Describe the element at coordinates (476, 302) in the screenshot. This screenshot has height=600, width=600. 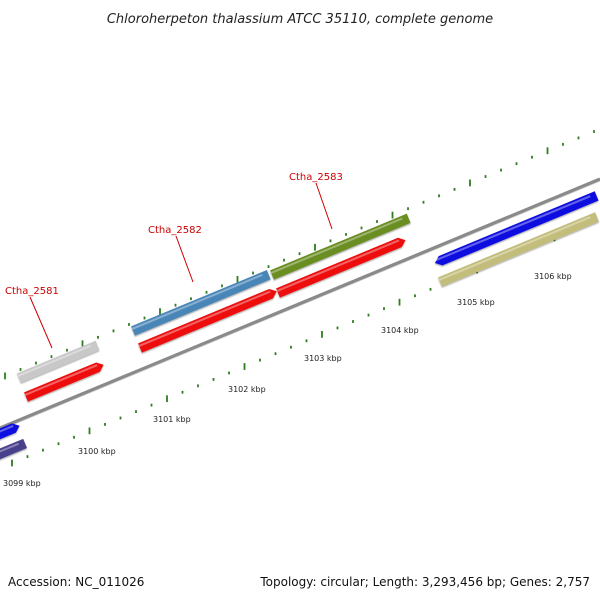
I see `kbp-label: 3105 kbp` at that location.